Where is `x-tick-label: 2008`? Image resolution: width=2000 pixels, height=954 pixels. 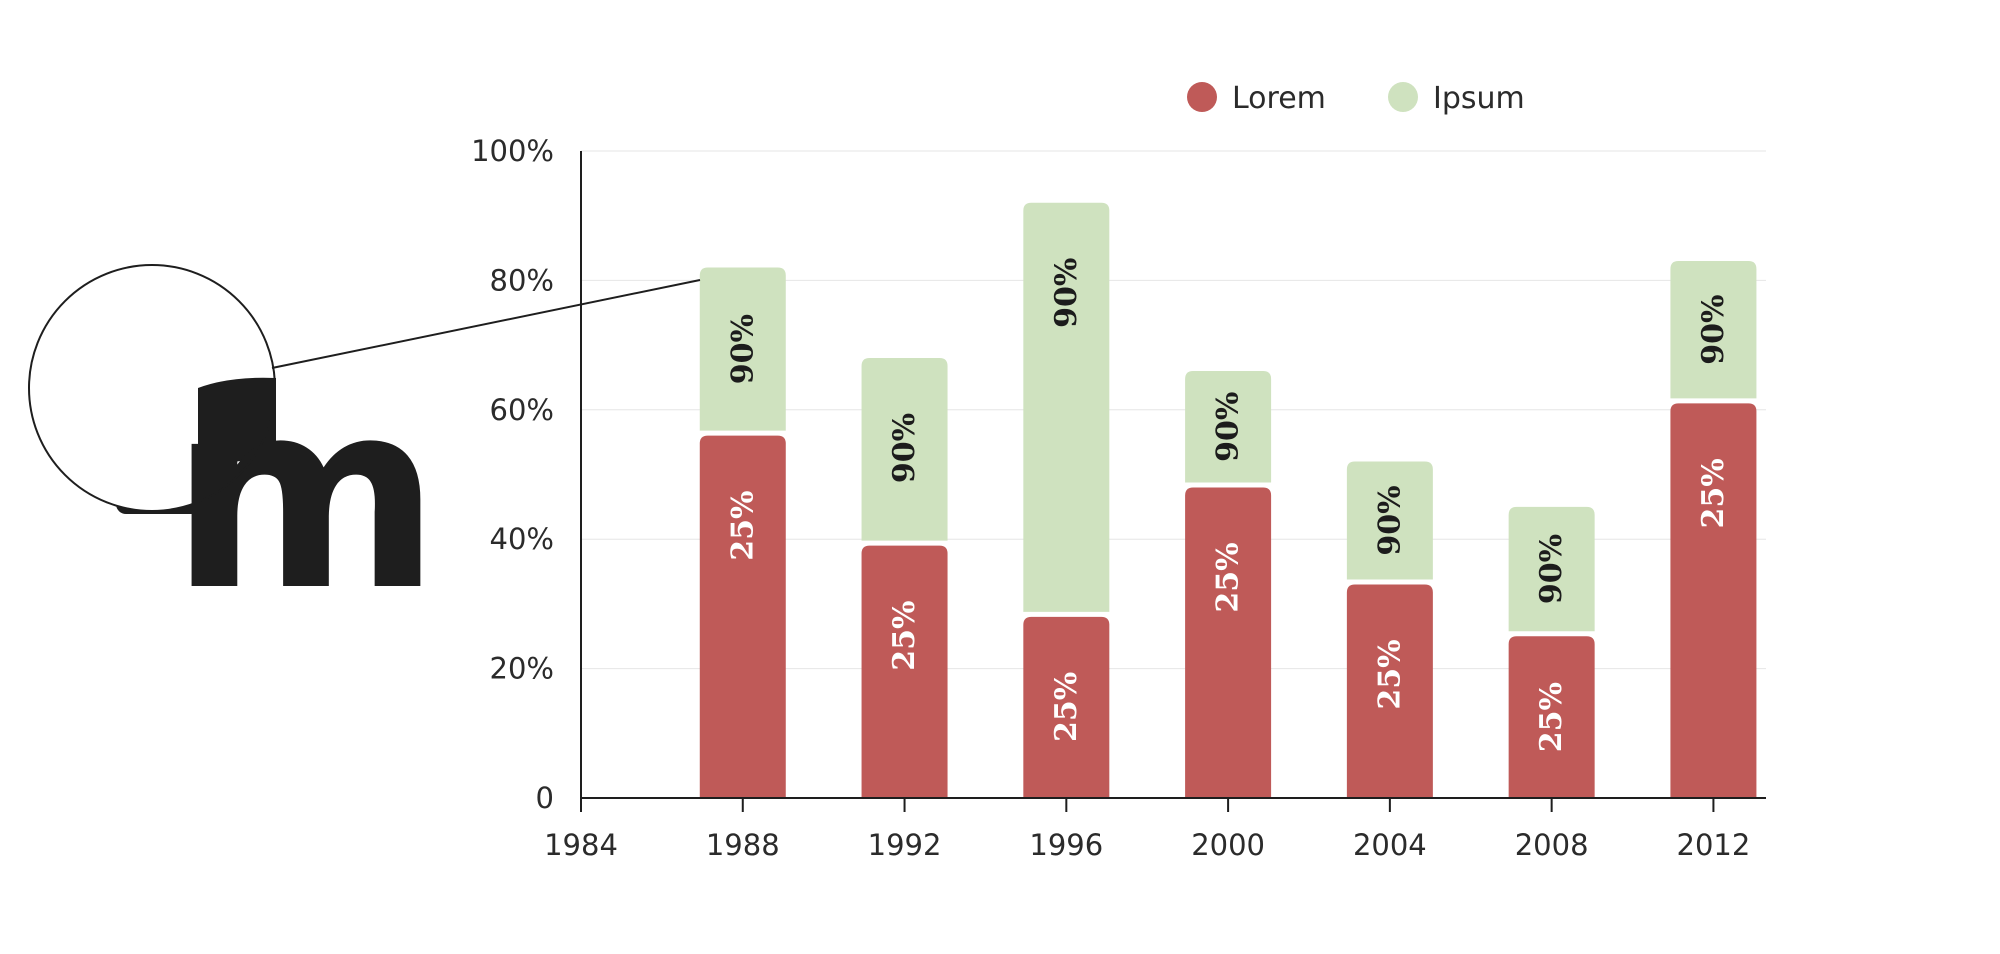 x-tick-label: 2008 is located at coordinates (1552, 845).